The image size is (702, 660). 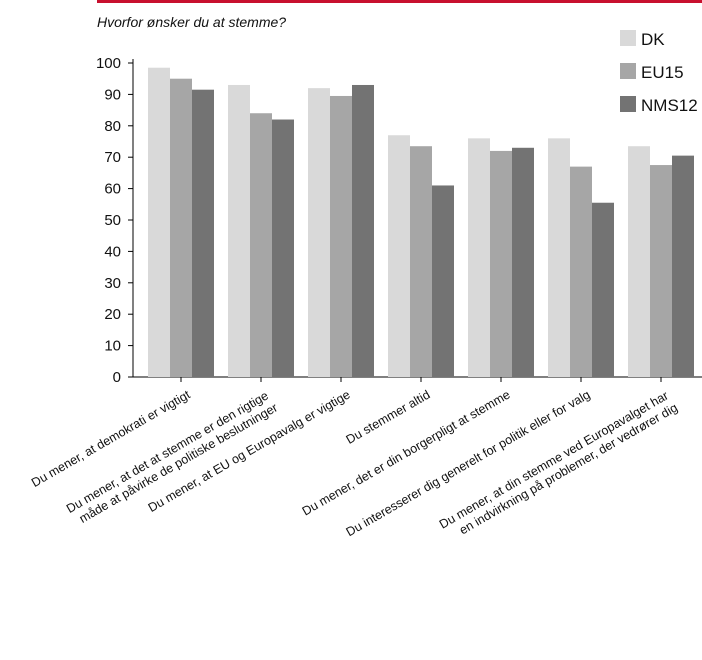 I want to click on y-tick-label: 60, so click(x=112, y=189).